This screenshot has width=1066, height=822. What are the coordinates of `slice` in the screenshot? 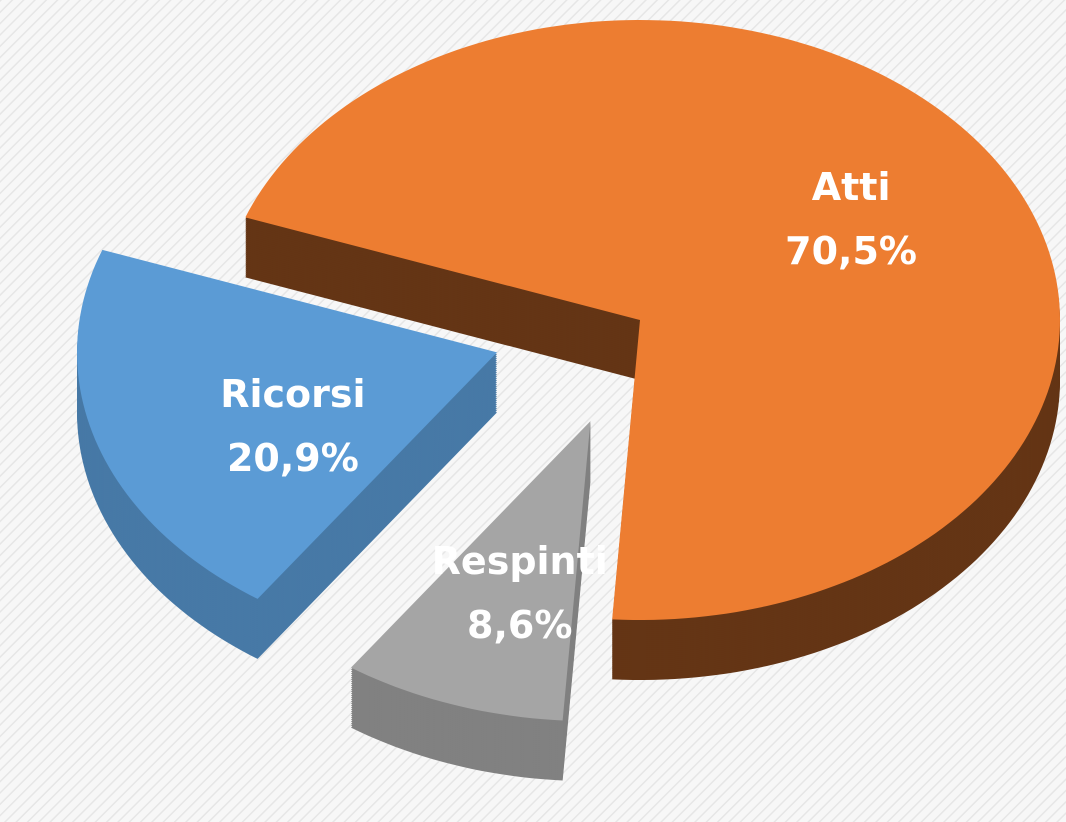 It's located at (471, 571).